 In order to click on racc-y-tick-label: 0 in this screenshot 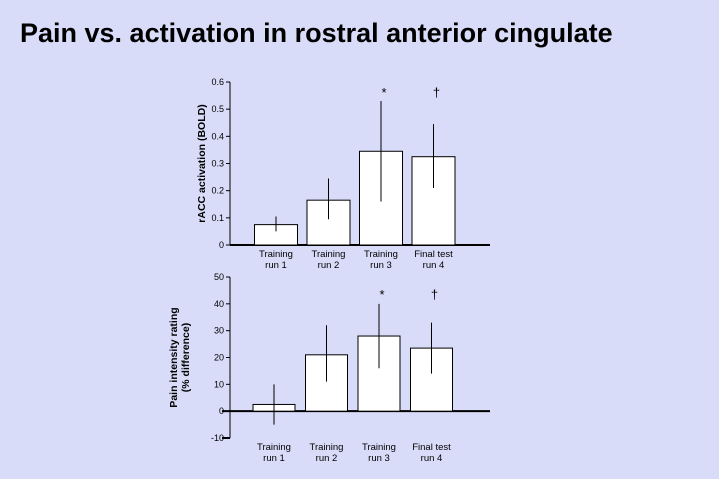, I will do `click(221, 245)`.